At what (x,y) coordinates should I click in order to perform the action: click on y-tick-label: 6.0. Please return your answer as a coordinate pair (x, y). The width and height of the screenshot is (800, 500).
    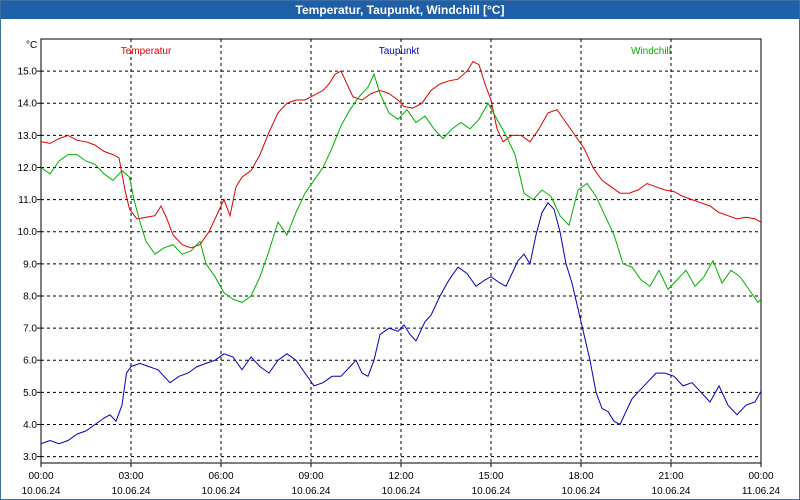
    Looking at the image, I should click on (30, 361).